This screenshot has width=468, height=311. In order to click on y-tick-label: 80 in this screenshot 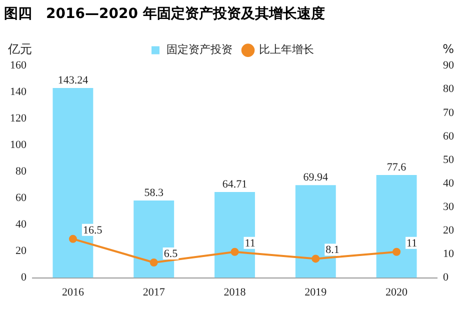, I will do `click(21, 172)`.